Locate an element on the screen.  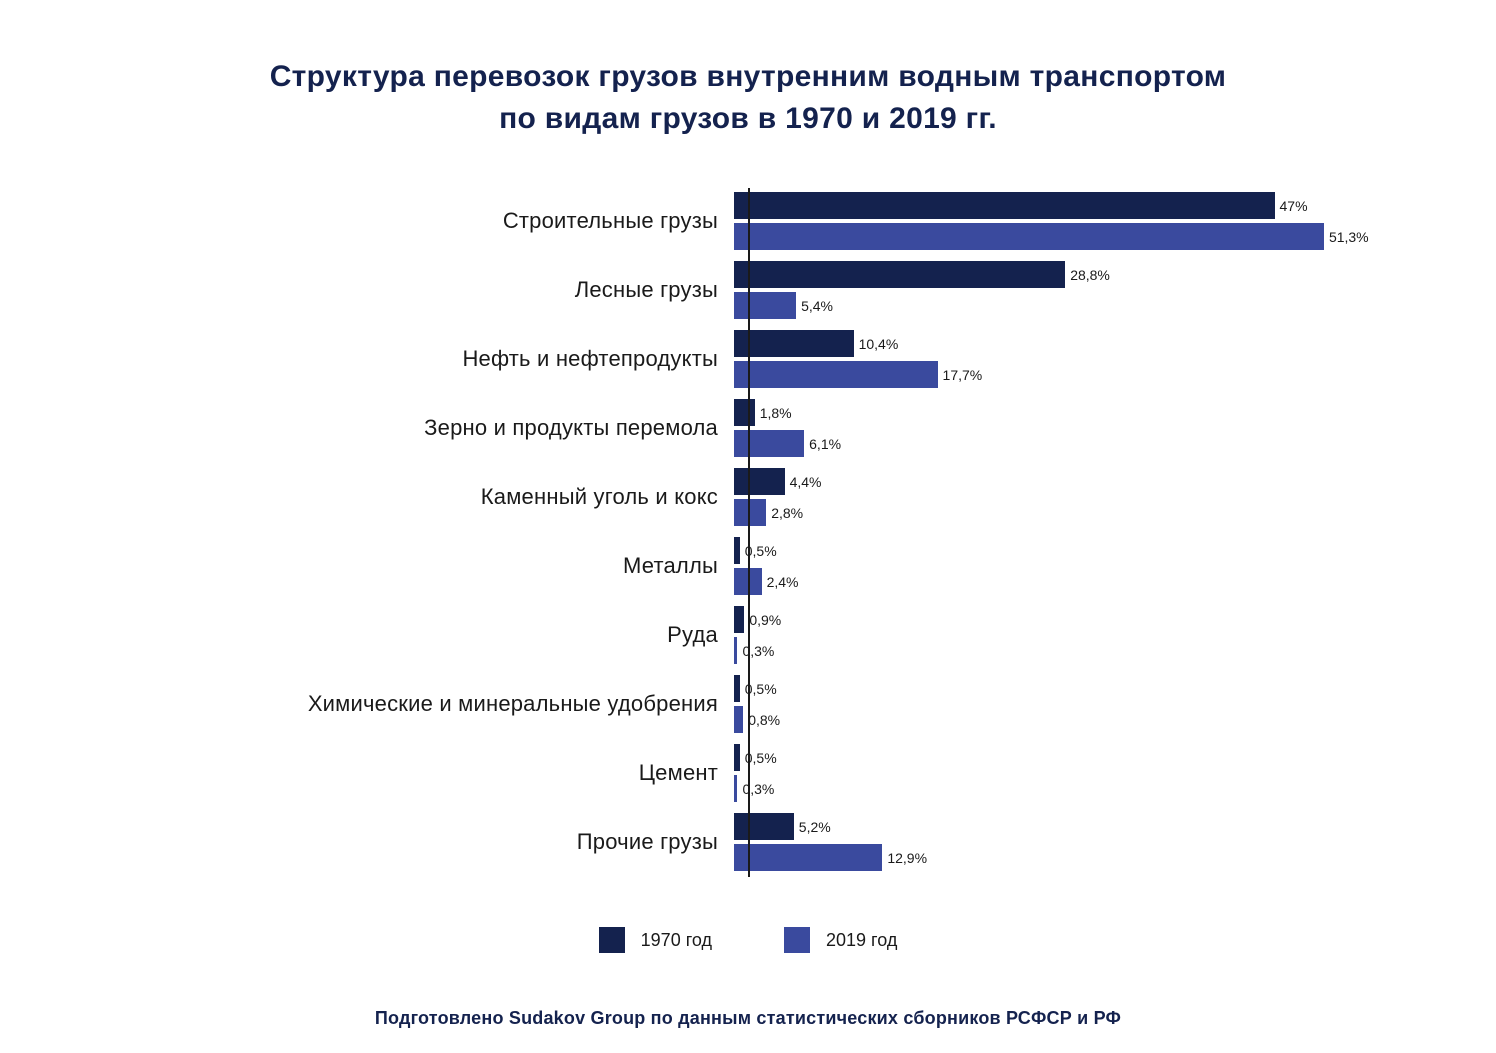
bar-group: 5,2% 12,9% is located at coordinates (1115, 842).